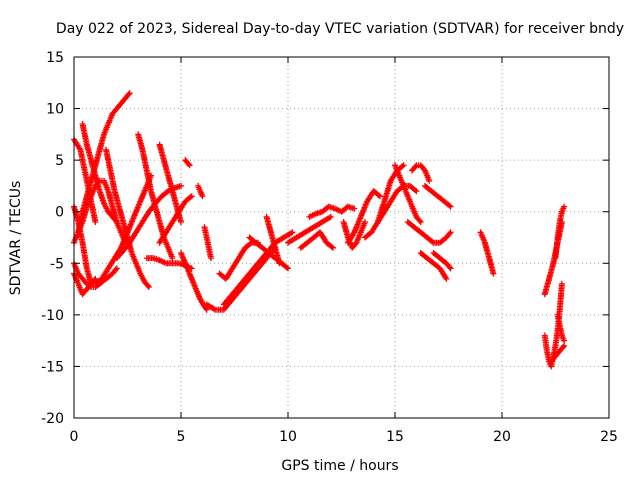  I want to click on x-axis-label: GPS time / hours, so click(339, 466).